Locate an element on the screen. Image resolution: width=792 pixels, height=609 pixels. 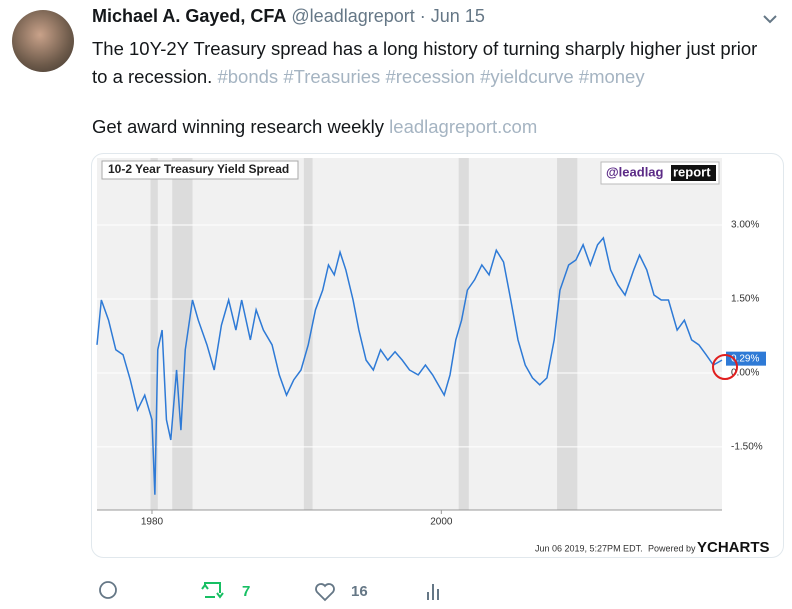
y-tick-label: -1.50% is located at coordinates (747, 447).